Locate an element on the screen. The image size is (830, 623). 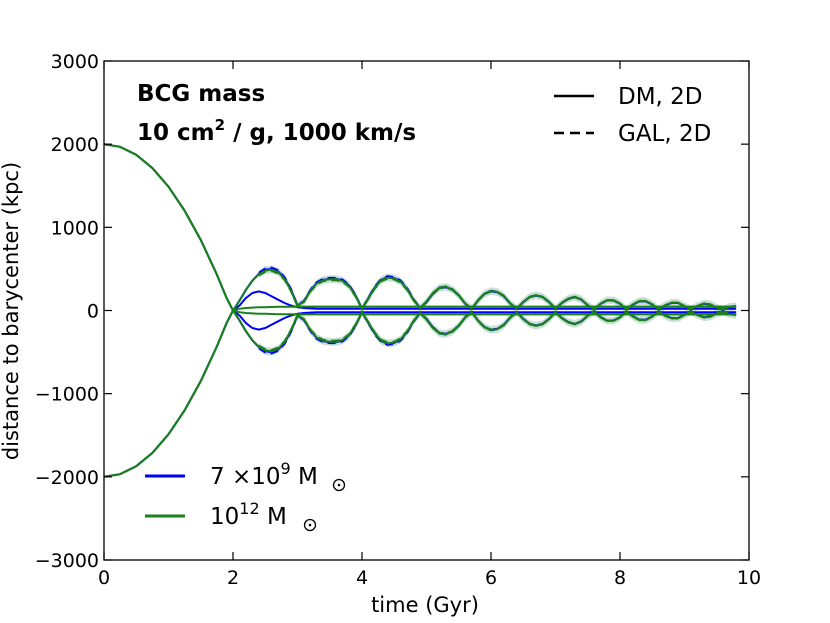
legend-green-exp: 12 is located at coordinates (249, 508).